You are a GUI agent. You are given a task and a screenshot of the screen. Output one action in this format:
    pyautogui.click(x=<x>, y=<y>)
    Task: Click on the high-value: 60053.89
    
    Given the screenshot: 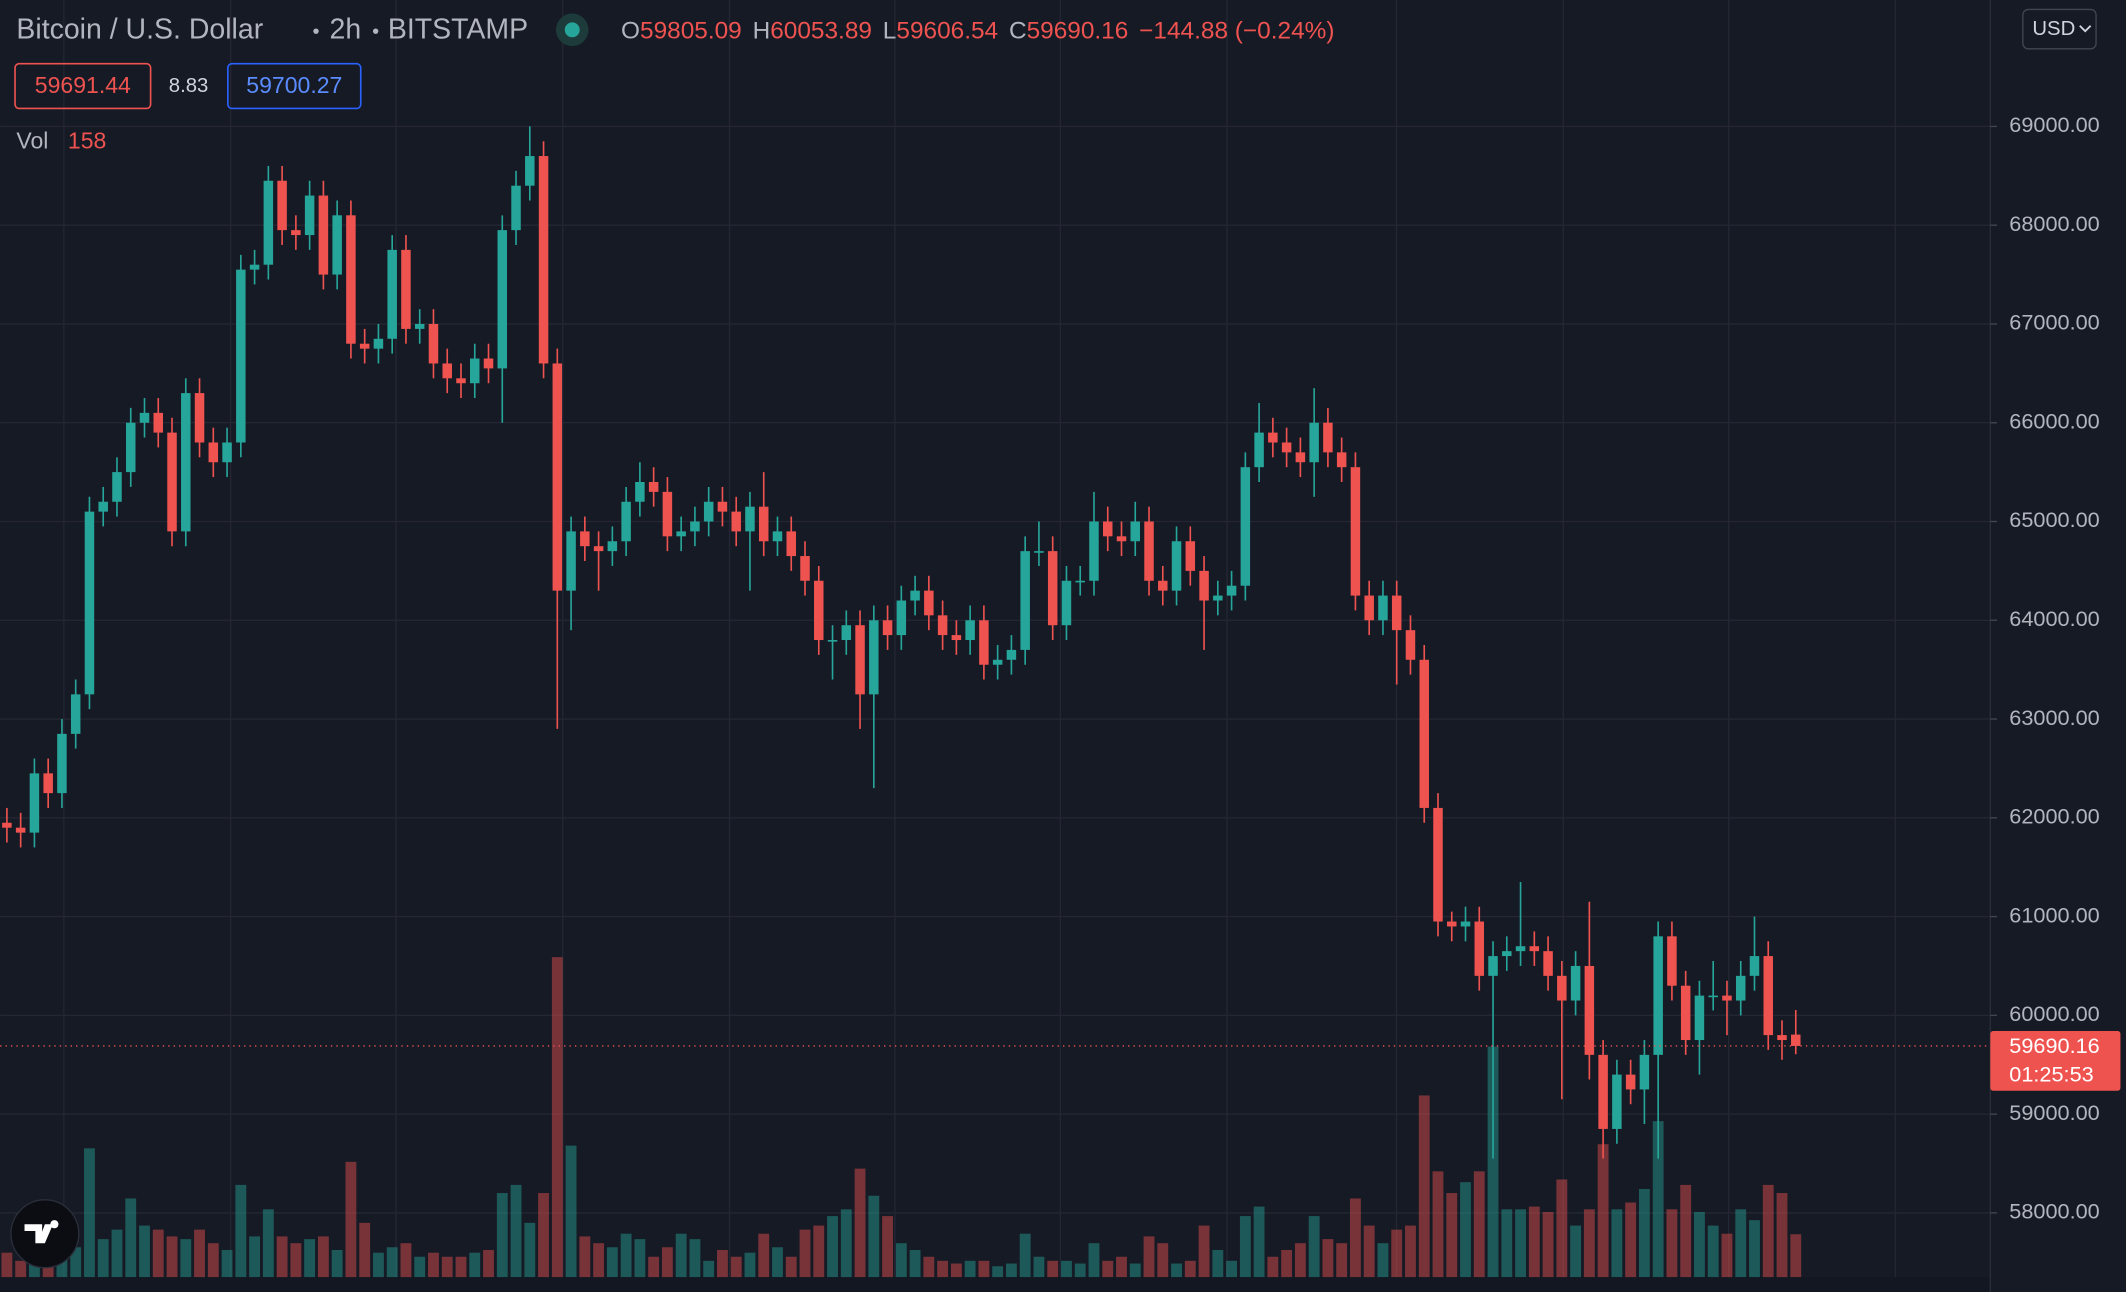 What is the action you would take?
    pyautogui.click(x=821, y=31)
    